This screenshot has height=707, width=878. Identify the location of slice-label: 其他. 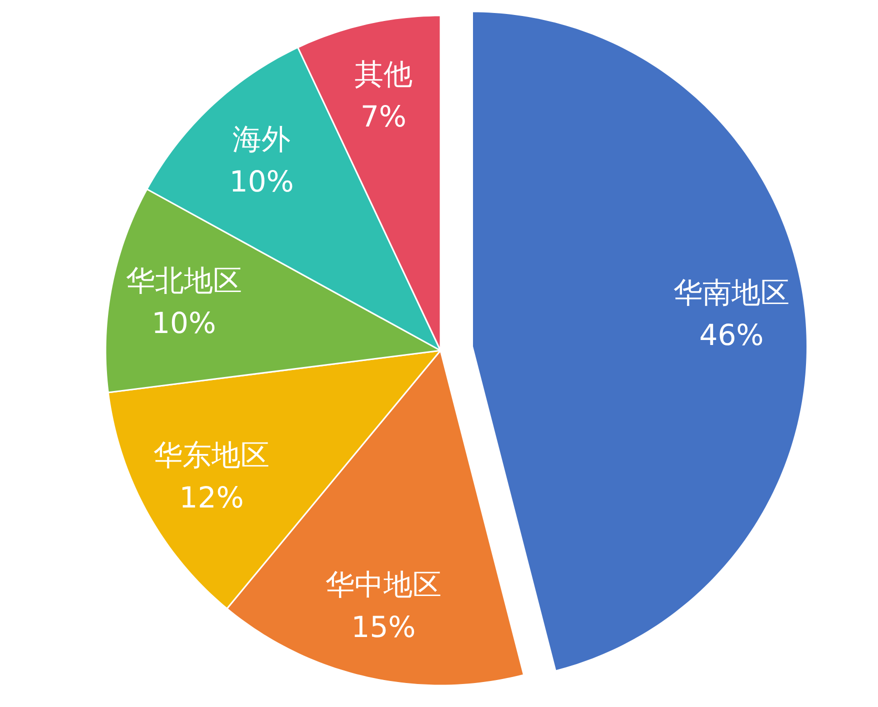
(383, 74).